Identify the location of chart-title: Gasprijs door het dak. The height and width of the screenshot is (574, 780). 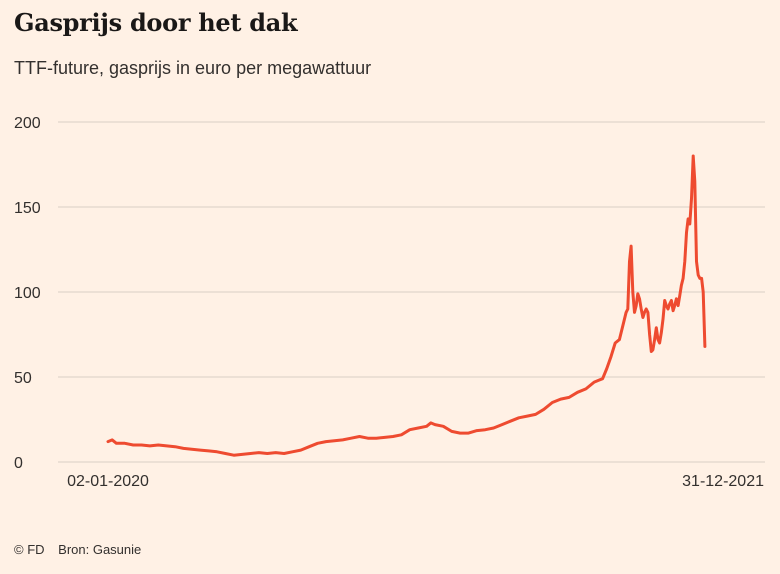
(156, 22).